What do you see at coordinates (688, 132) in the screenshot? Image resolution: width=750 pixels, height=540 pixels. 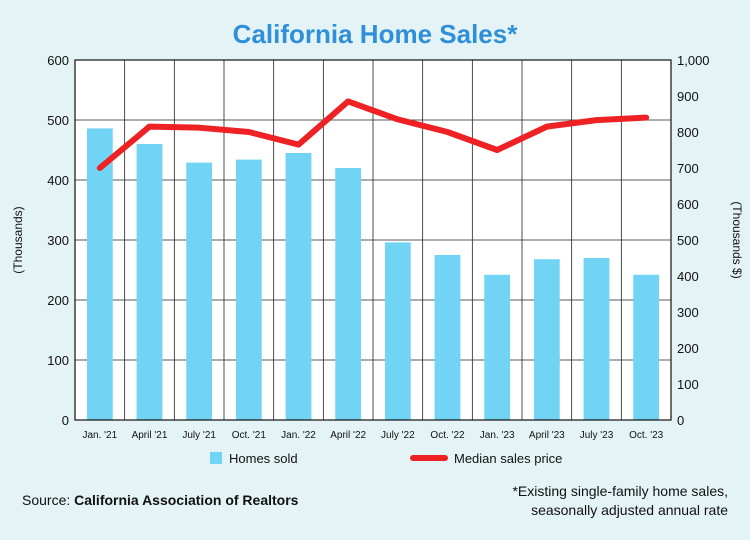 I see `right-tick-label: 800` at bounding box center [688, 132].